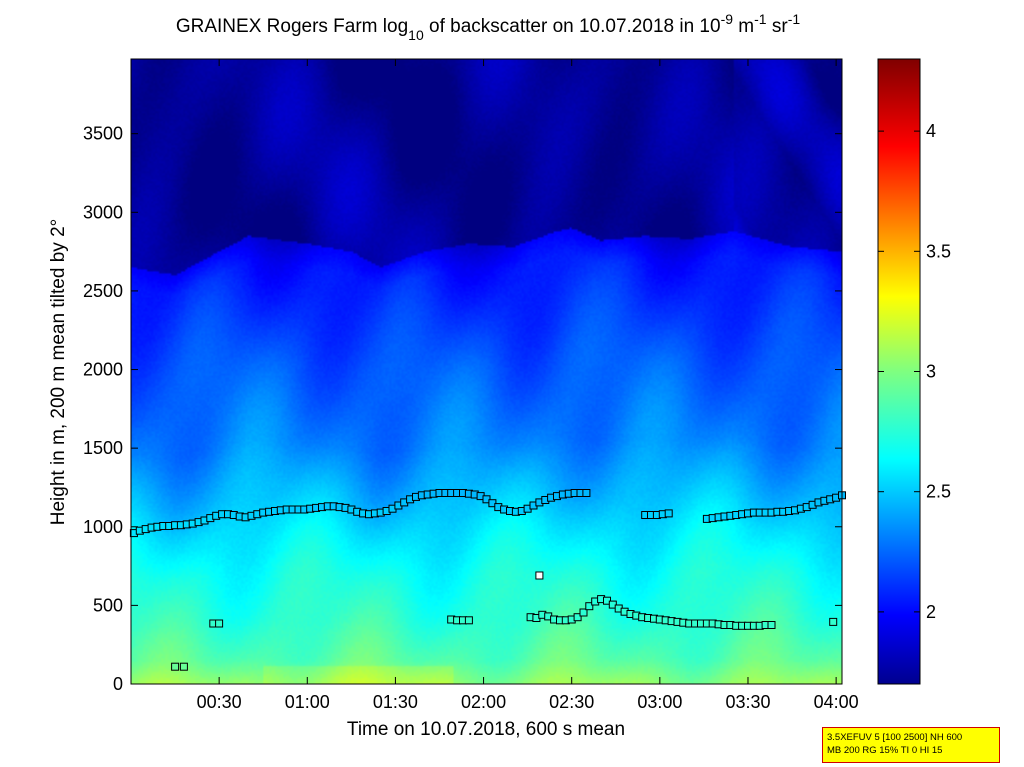  Describe the element at coordinates (931, 612) in the screenshot. I see `colorbar-tick-label-0: 2` at that location.